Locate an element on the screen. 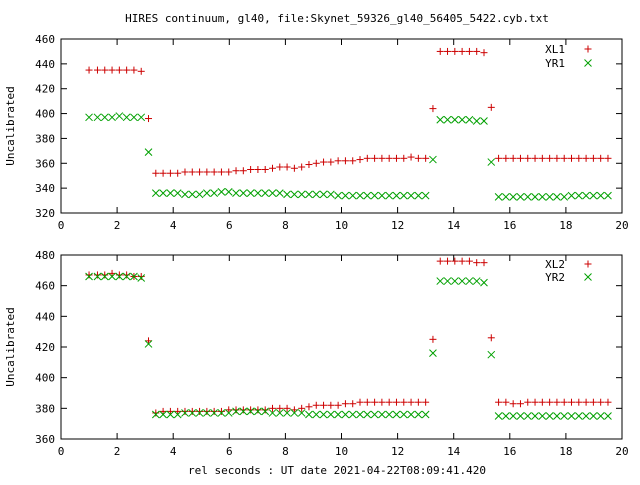 Image resolution: width=640 pixels, height=485 pixels. y-tick-label: 380 is located at coordinates (45, 138).